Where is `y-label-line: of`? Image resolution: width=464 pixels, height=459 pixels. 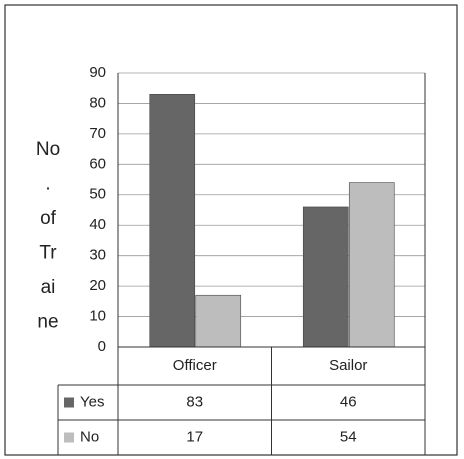 y-label-line: of is located at coordinates (48, 218).